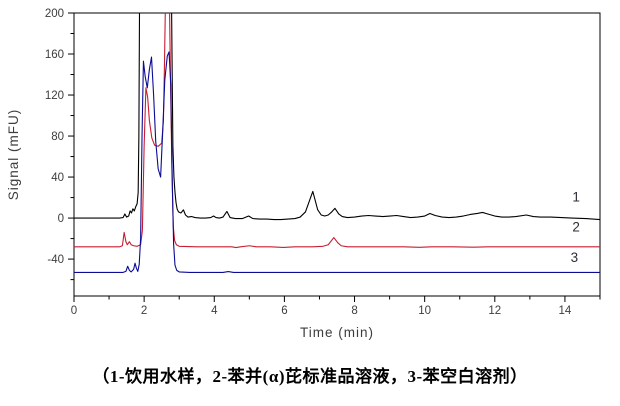  Describe the element at coordinates (61, 219) in the screenshot. I see `y-tick-label: 0` at that location.